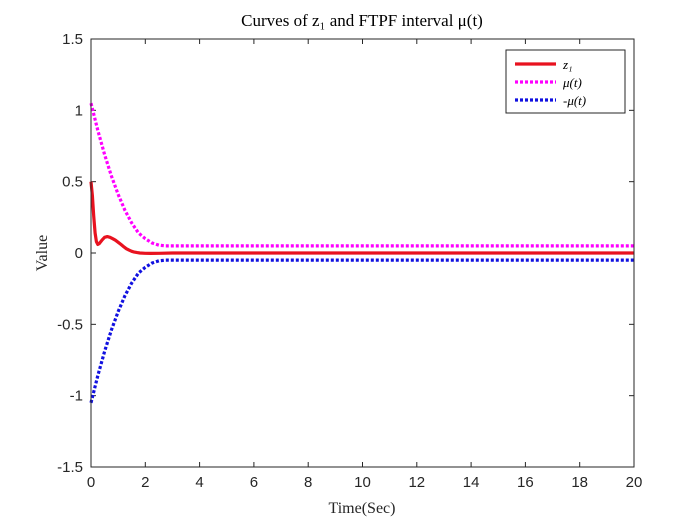 This screenshot has width=700, height=525. Describe the element at coordinates (91, 482) in the screenshot. I see `x-tick-label: 0` at that location.